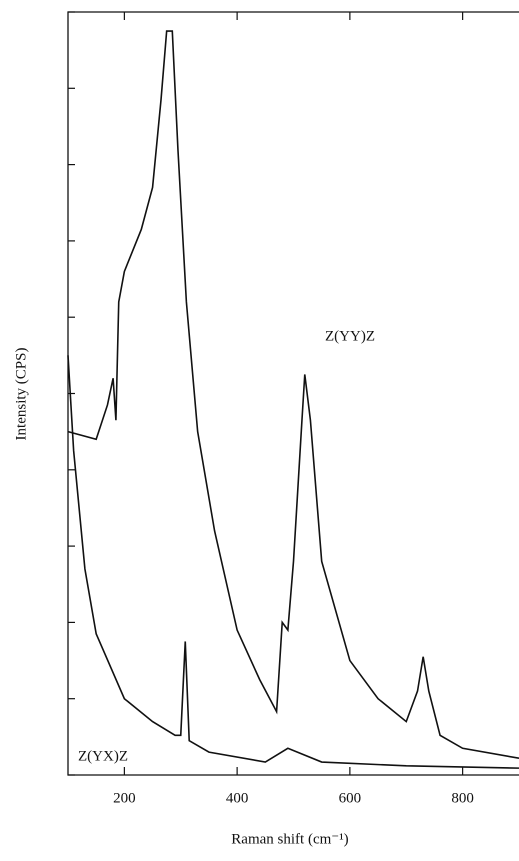  I want to click on x-tick-label: 800, so click(462, 798).